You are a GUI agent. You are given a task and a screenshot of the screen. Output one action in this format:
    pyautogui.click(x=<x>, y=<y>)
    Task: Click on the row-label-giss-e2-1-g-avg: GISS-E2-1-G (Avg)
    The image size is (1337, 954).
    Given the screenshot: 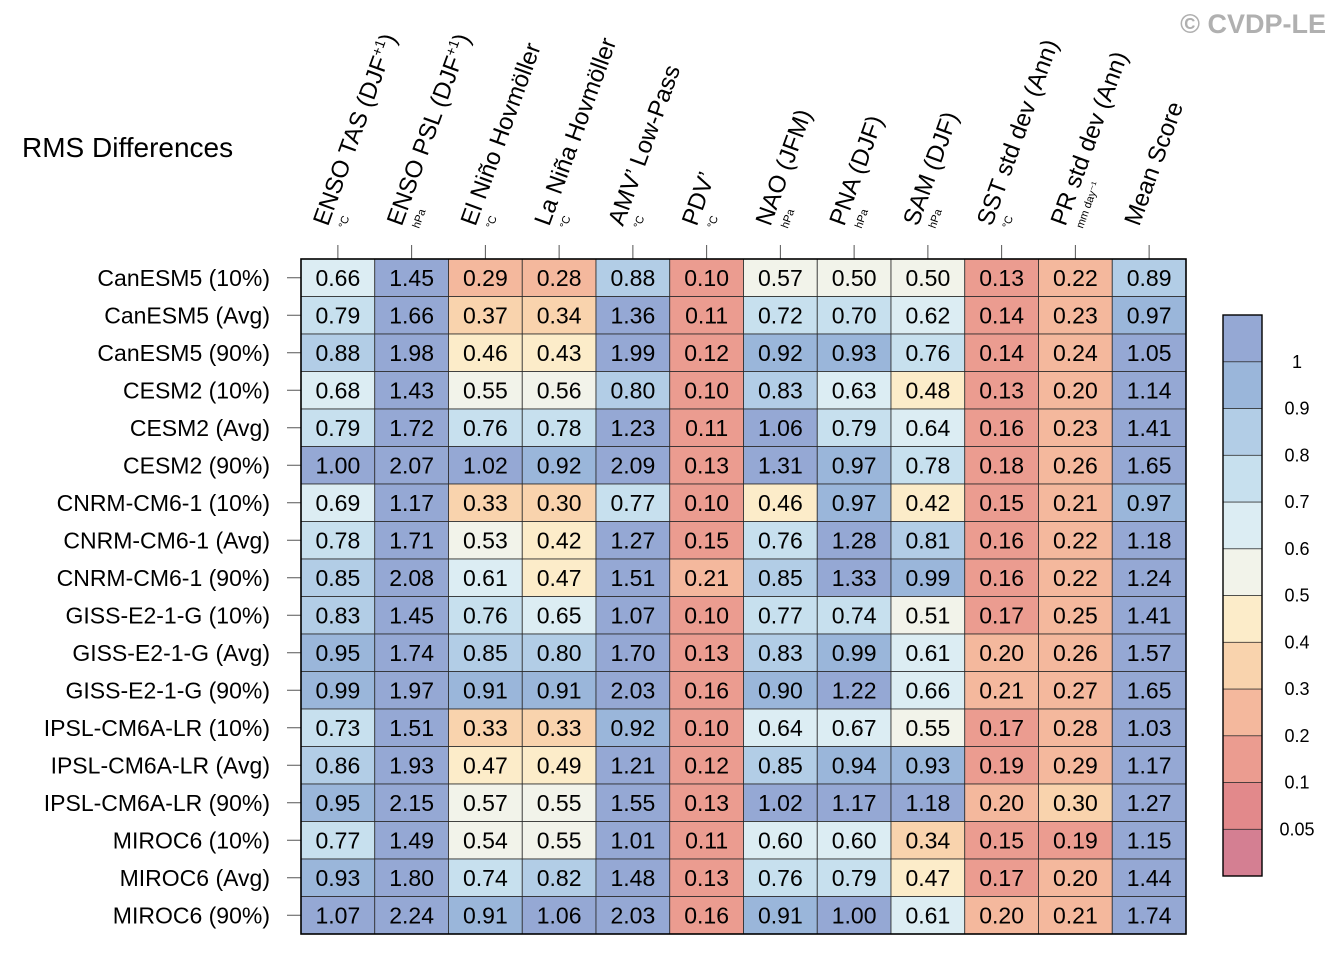 What is the action you would take?
    pyautogui.click(x=171, y=653)
    